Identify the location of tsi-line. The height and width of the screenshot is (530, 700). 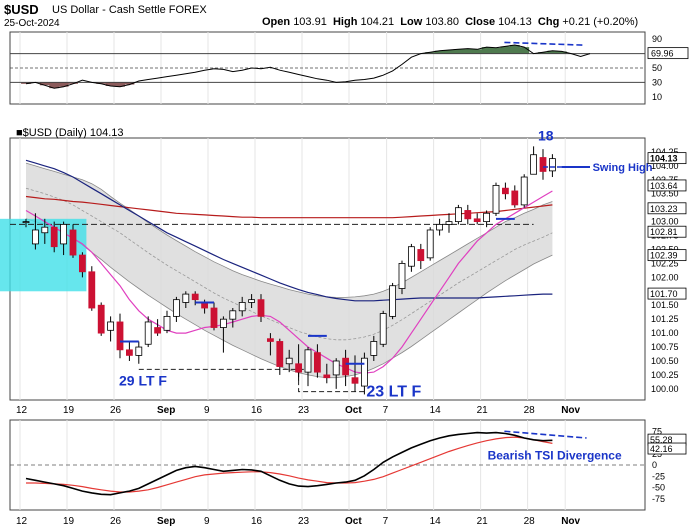
(289, 463).